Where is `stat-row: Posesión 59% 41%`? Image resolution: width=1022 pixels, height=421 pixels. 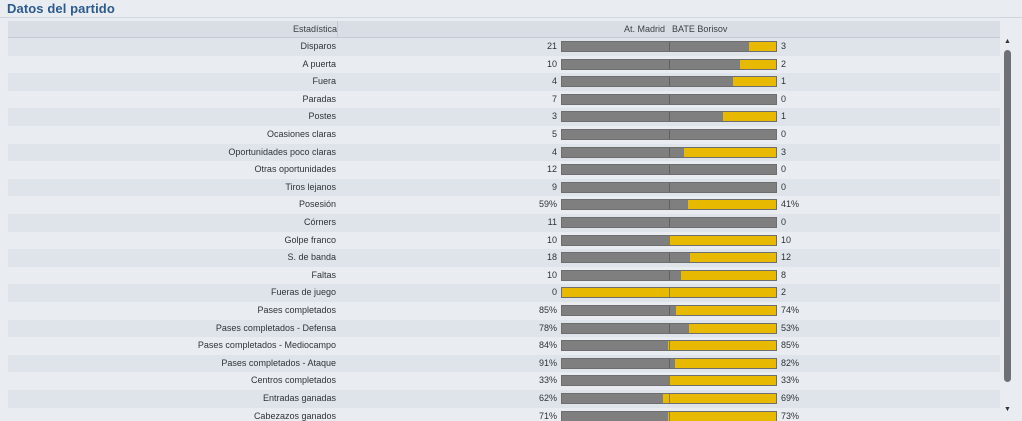
stat-row: Posesión 59% 41% is located at coordinates (504, 205).